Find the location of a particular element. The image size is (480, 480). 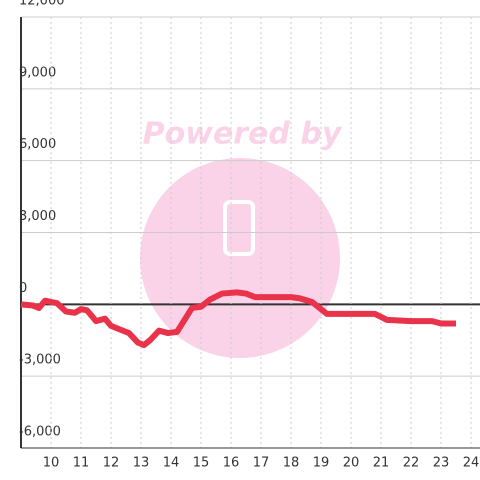

watermark-text: Powered by is located at coordinates (243, 134).